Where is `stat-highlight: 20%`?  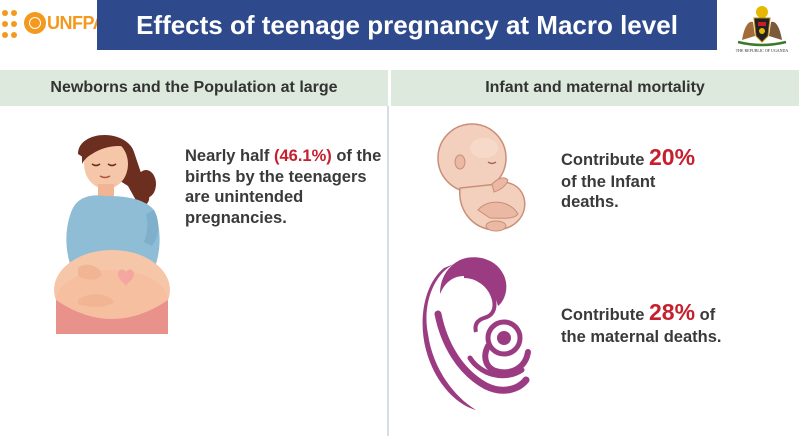 stat-highlight: 20% is located at coordinates (672, 157).